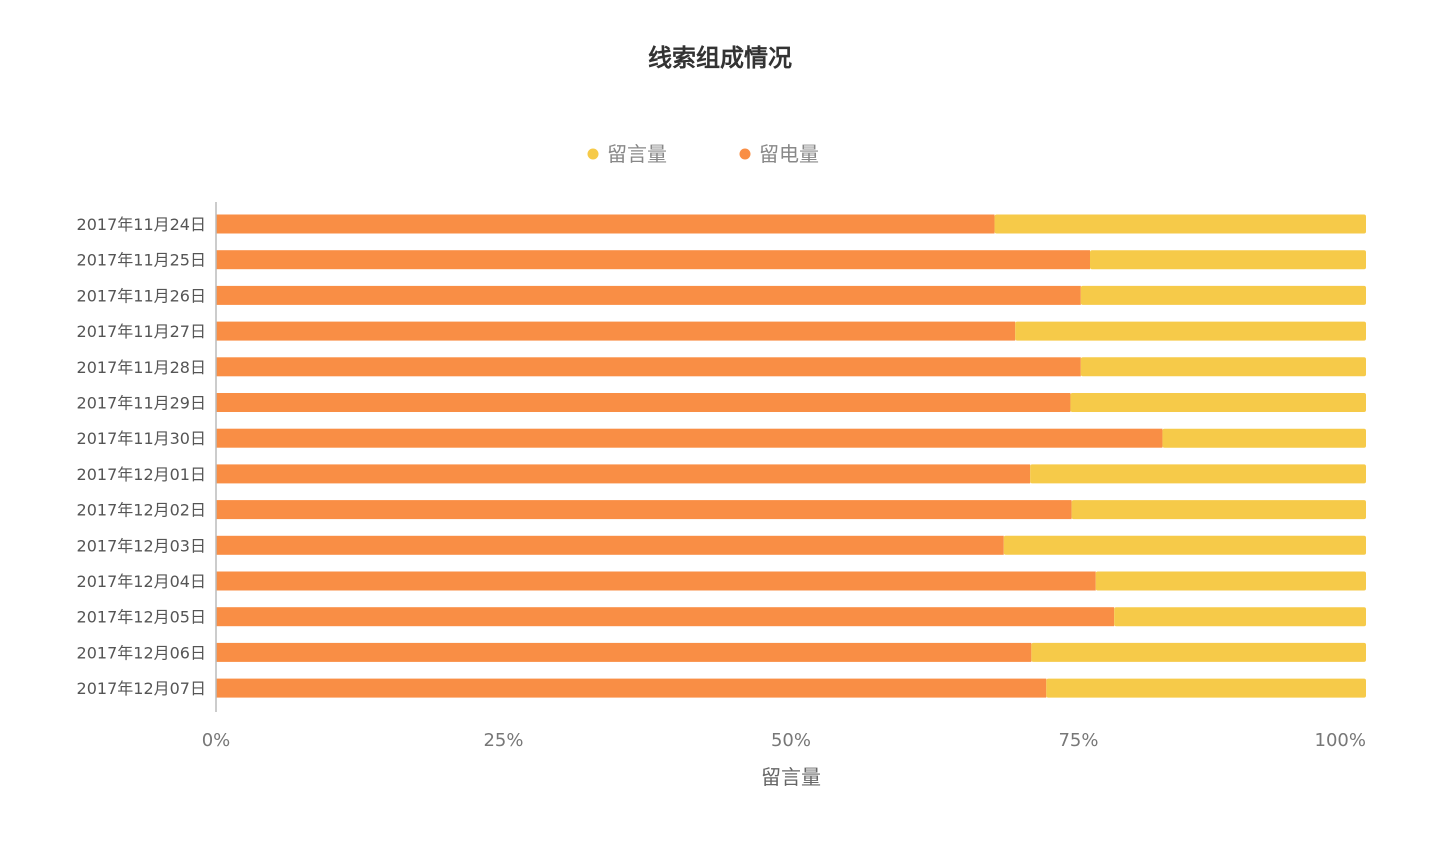  I want to click on legend-item-liuyan: 留言量, so click(627, 154).